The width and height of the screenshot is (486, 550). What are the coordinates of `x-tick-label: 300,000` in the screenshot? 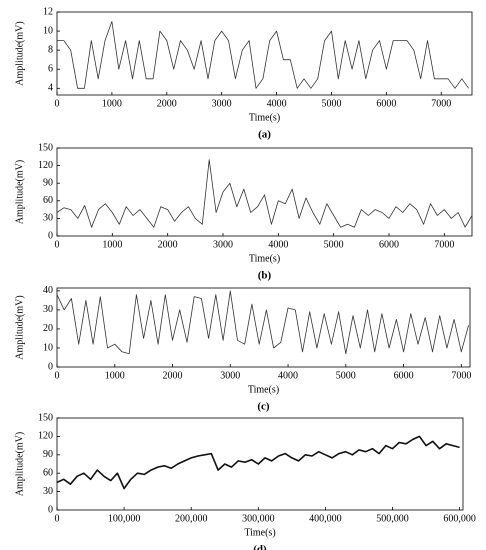 It's located at (258, 518).